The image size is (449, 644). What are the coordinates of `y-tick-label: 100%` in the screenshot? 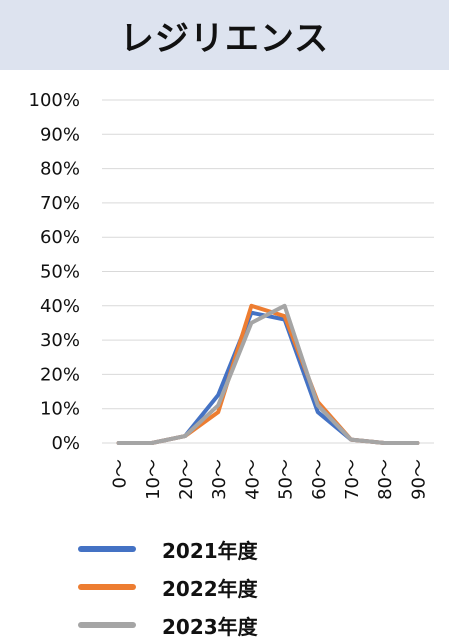 It's located at (54, 100).